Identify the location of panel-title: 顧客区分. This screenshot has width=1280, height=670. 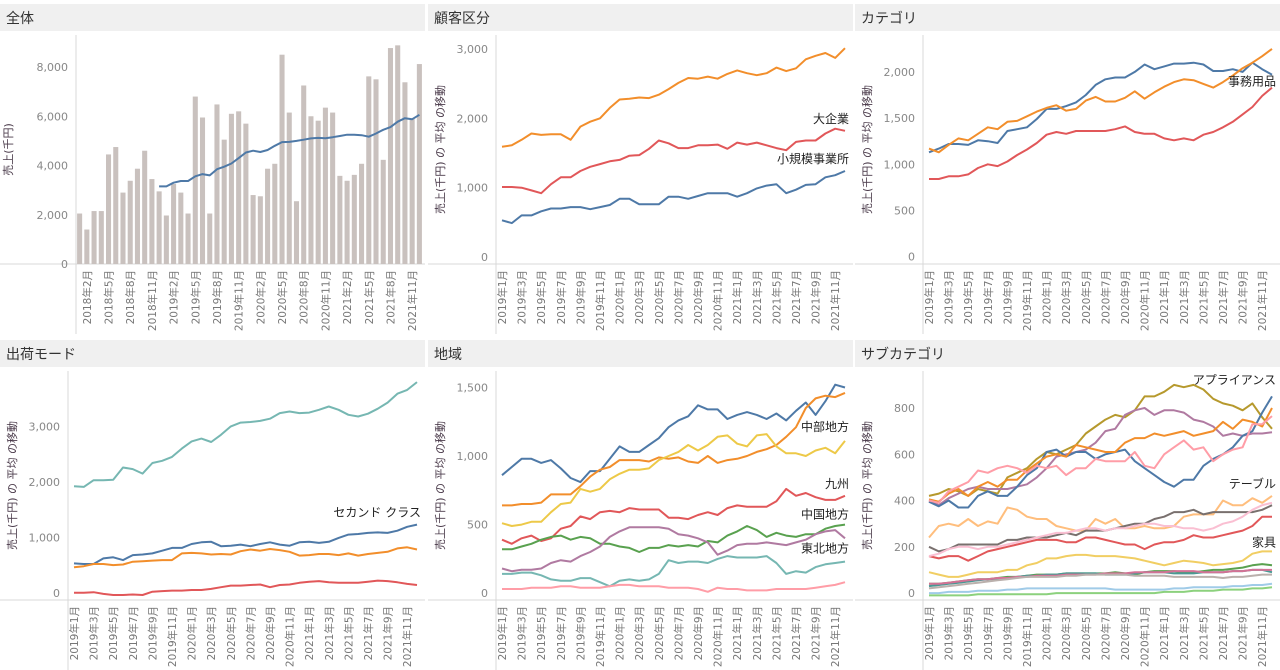
(462, 19).